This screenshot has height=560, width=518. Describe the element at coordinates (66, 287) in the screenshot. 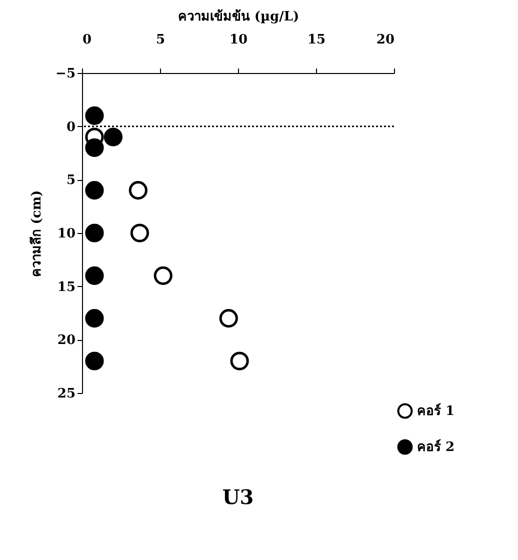

I see `y-tick-label: 15` at that location.